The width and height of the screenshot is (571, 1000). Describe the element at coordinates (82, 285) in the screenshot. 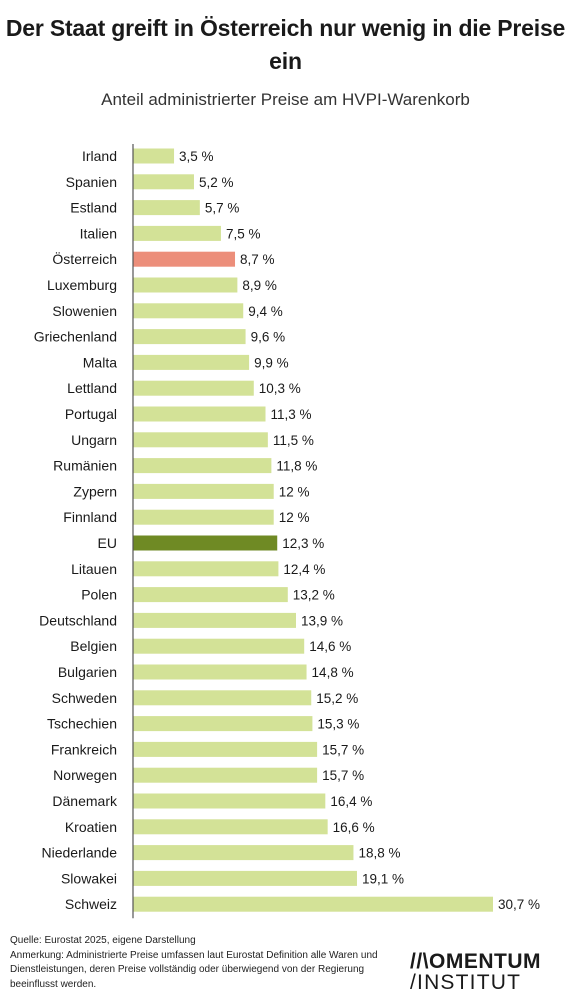

I see `category-label-luxemburg: Luxemburg` at that location.